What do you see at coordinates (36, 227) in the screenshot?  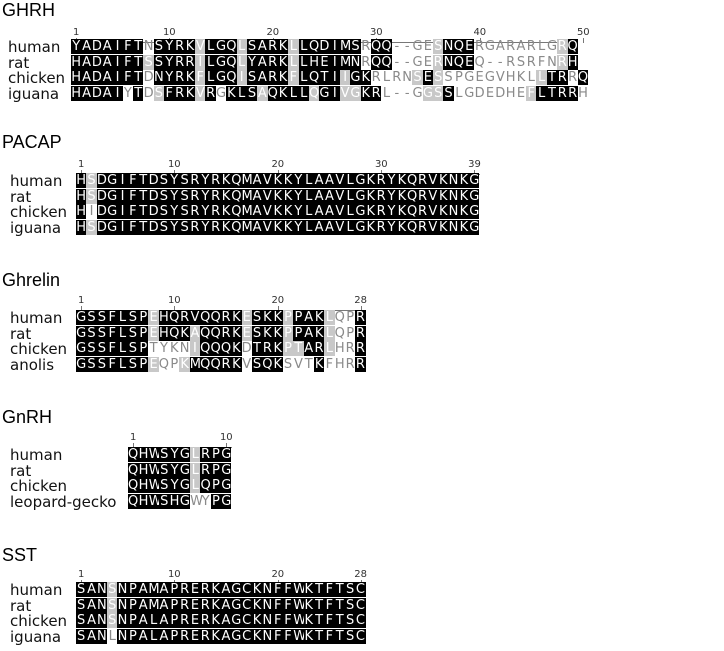 I see `species-label: iguana` at bounding box center [36, 227].